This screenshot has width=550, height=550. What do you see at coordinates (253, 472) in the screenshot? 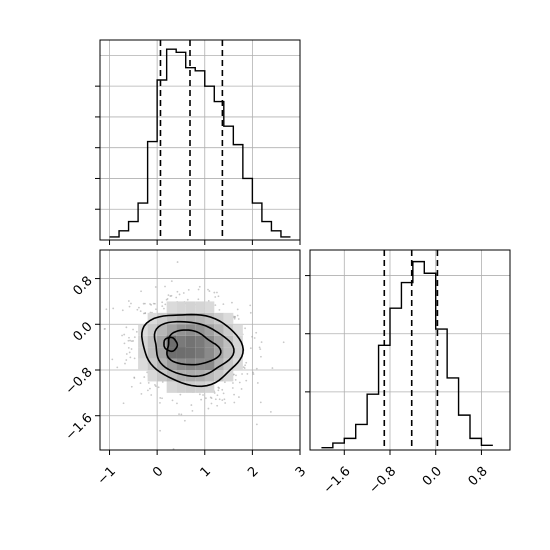
I see `x-tick-label: 2` at bounding box center [253, 472].